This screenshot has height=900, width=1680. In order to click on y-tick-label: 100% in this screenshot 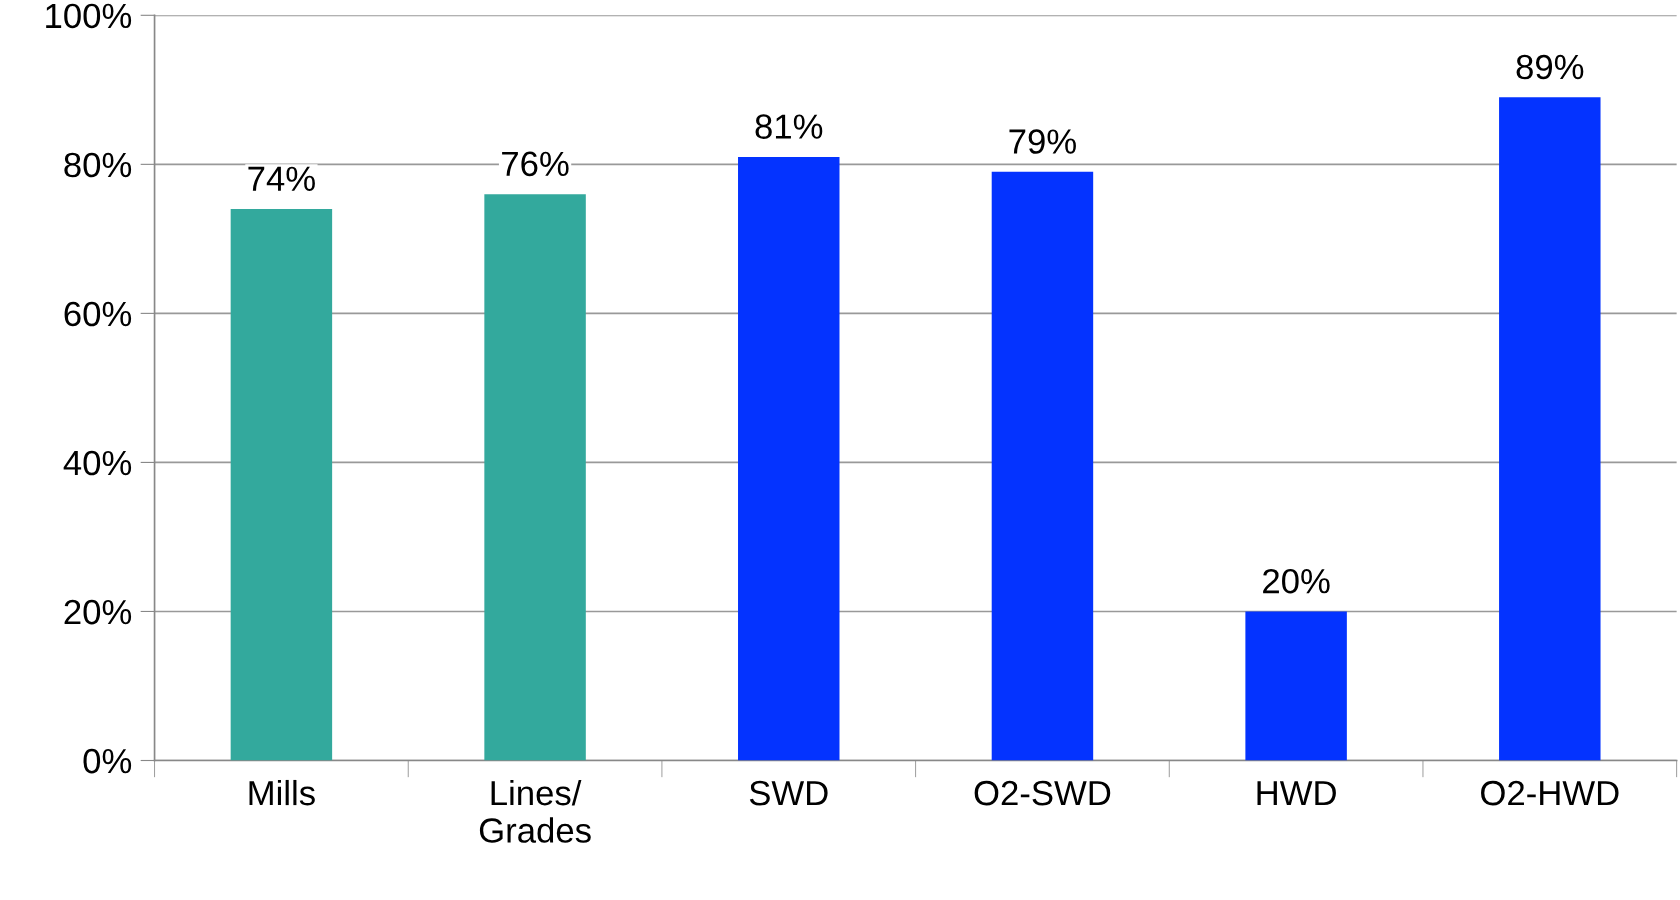, I will do `click(89, 16)`.